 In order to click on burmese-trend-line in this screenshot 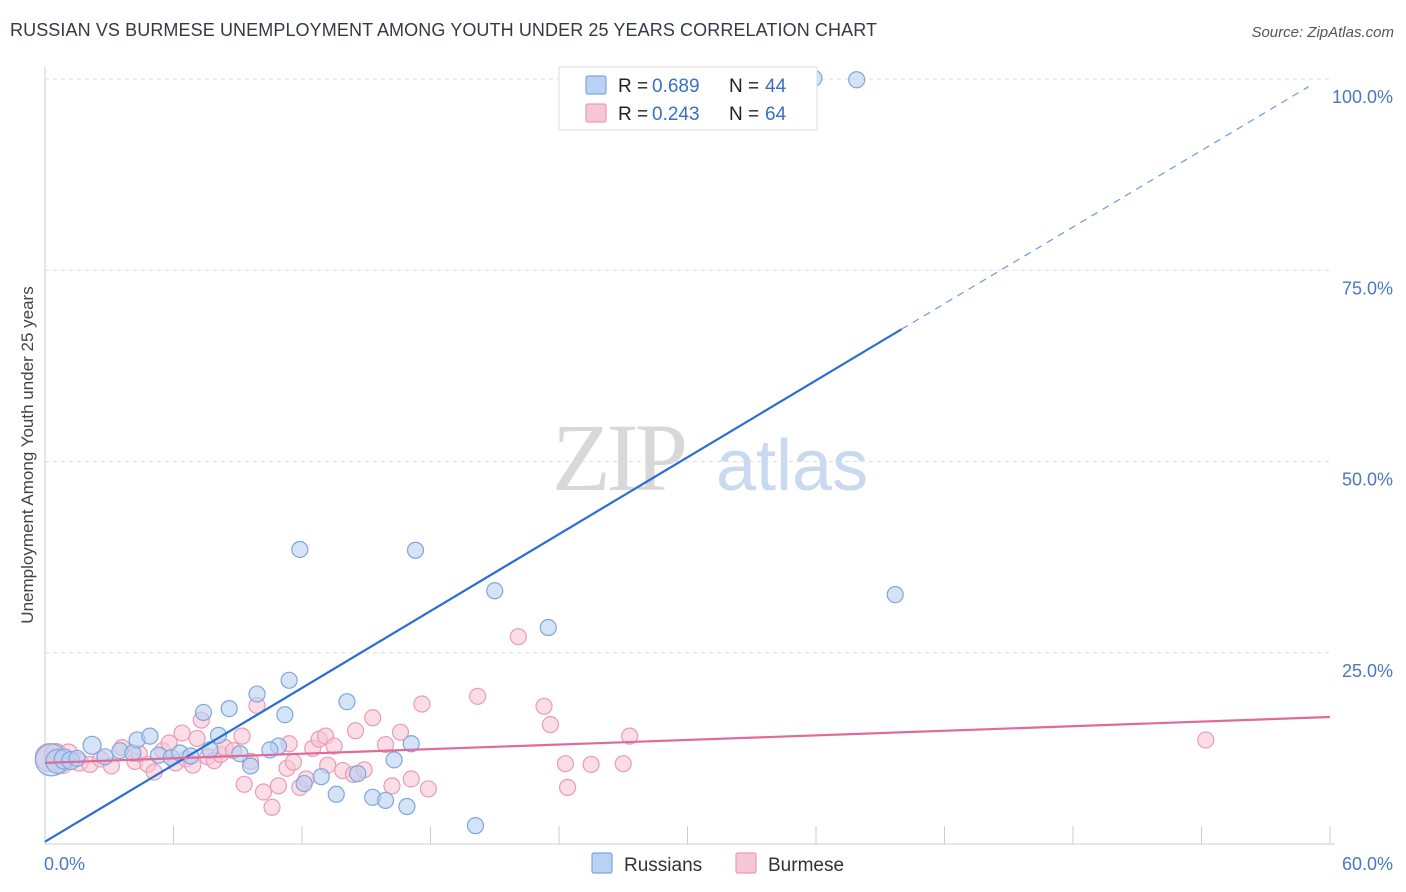, I will do `click(687, 740)`.